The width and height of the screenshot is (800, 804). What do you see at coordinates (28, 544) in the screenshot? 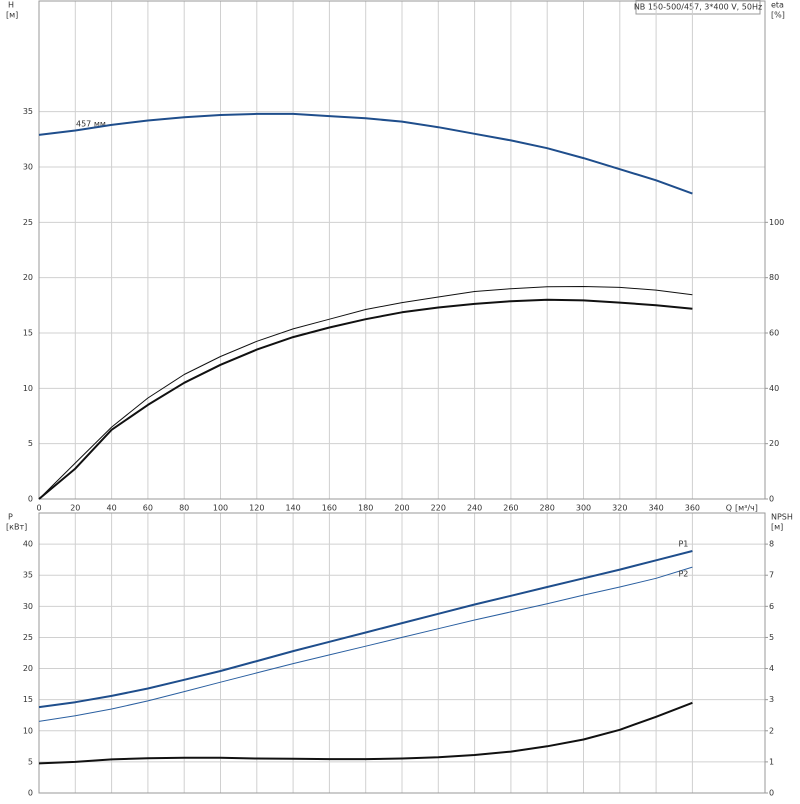
I see `y-tick-label: 40` at bounding box center [28, 544].